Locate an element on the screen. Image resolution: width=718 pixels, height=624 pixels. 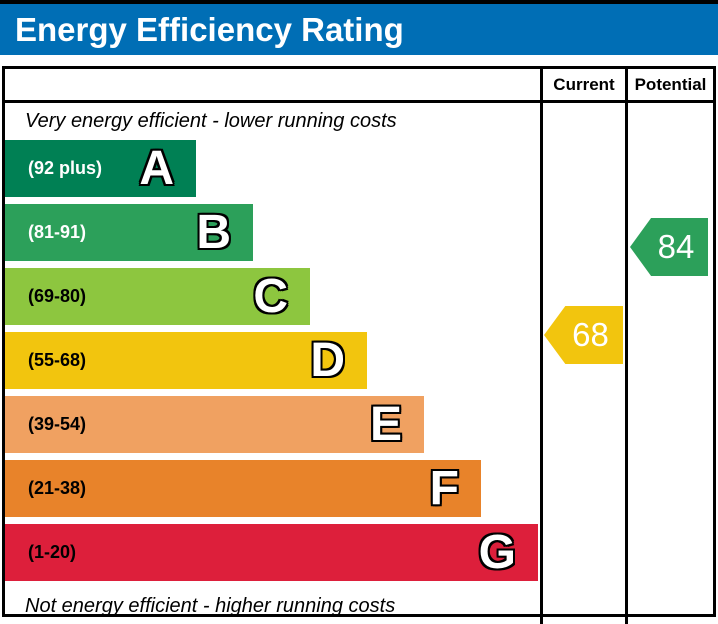
main-header-cell is located at coordinates (272, 86).